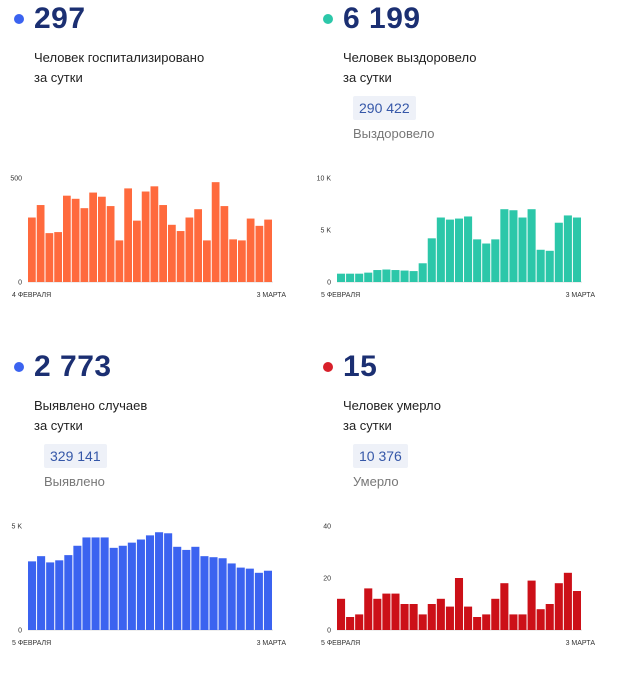  What do you see at coordinates (324, 179) in the screenshot?
I see `y-tick-label: 10 K` at bounding box center [324, 179].